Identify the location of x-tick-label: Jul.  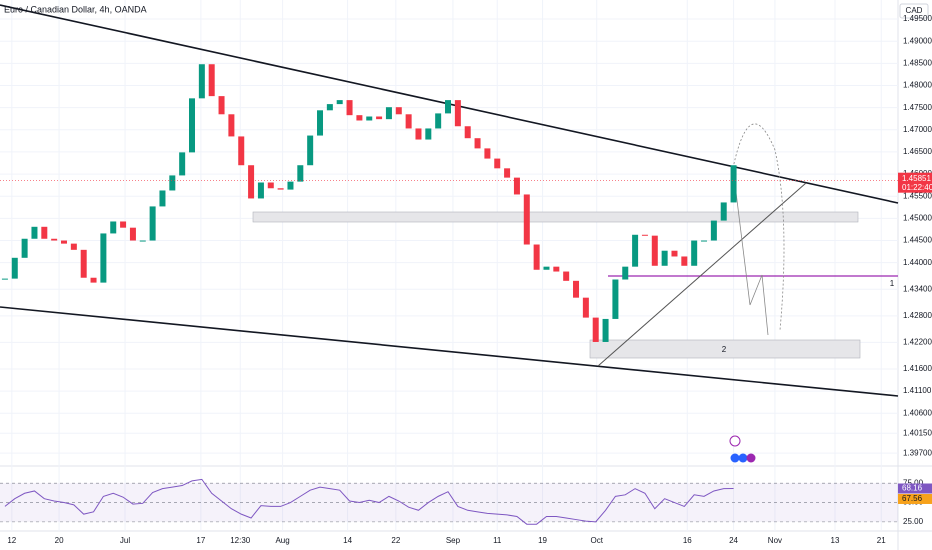
(125, 540).